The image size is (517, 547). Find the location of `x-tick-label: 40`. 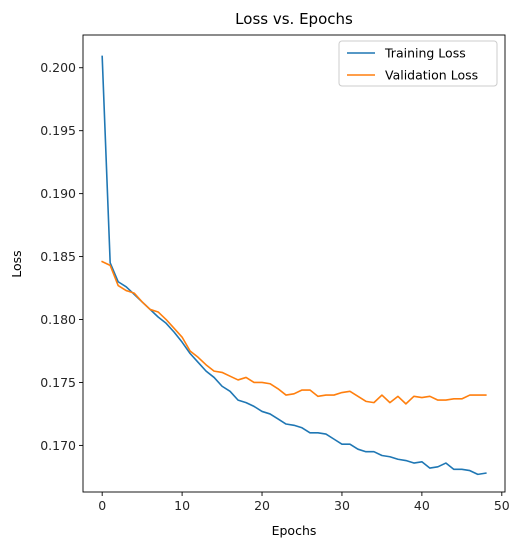

x-tick-label: 40 is located at coordinates (422, 505).